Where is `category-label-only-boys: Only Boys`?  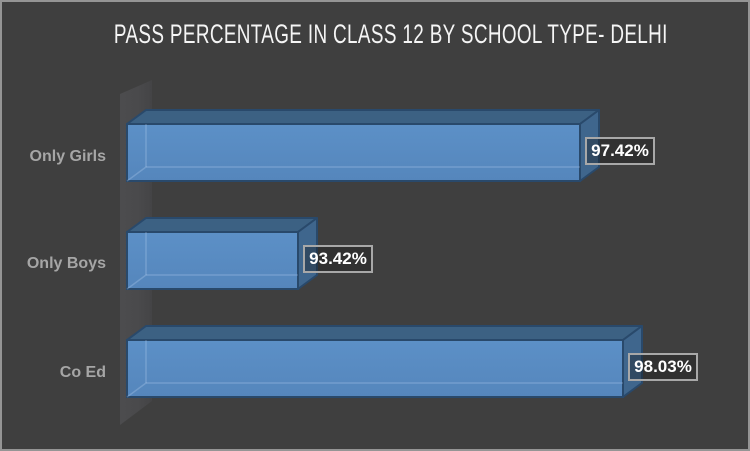 category-label-only-boys: Only Boys is located at coordinates (54, 264).